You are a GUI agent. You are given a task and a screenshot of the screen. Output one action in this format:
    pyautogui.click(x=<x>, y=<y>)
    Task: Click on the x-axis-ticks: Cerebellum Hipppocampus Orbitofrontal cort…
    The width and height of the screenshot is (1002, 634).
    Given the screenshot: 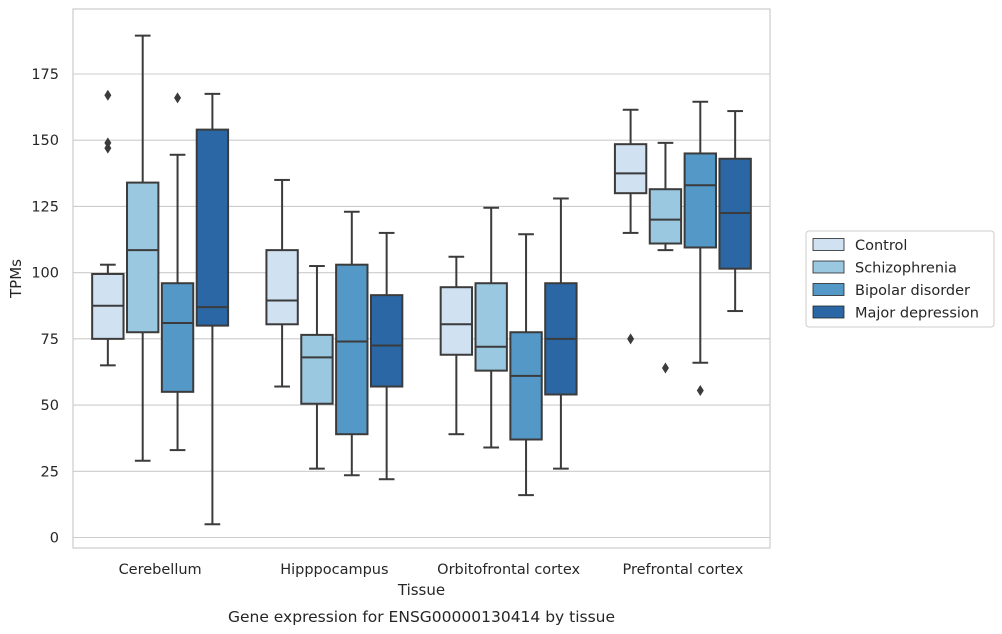 What is the action you would take?
    pyautogui.click(x=431, y=570)
    